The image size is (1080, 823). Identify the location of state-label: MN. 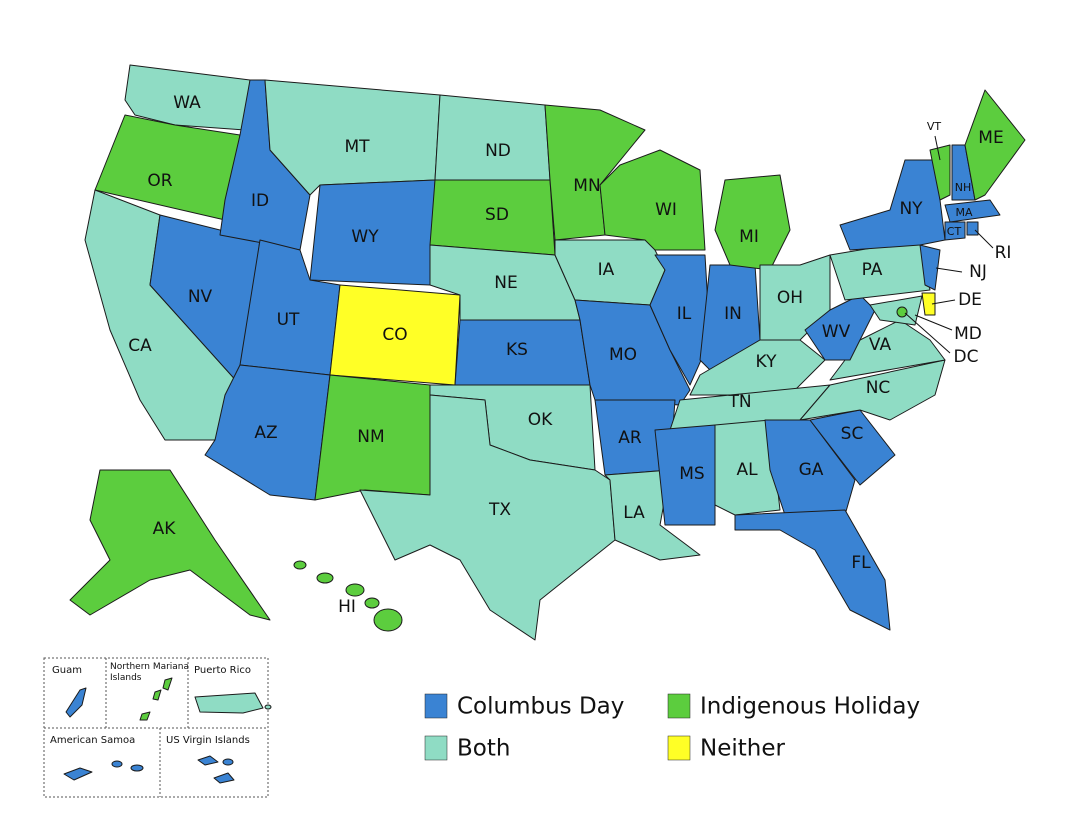
(586, 186).